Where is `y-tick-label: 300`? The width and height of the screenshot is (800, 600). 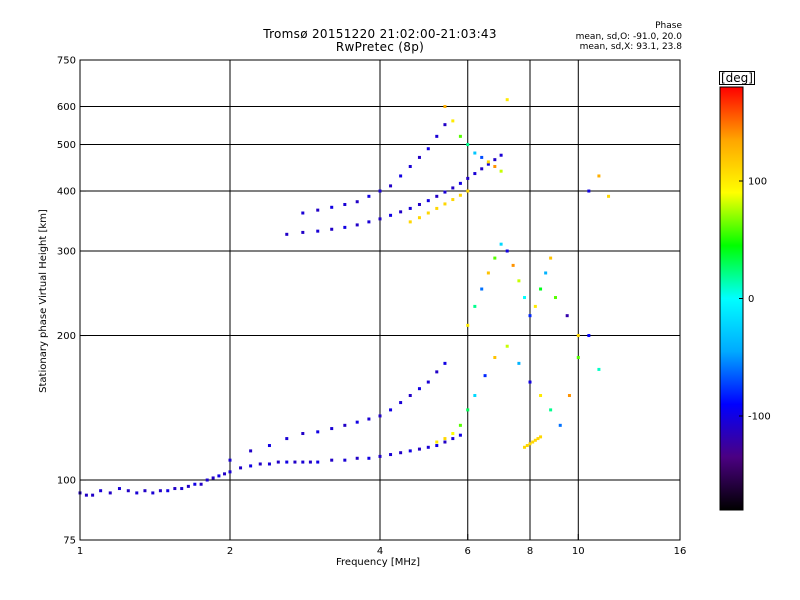
y-tick-label: 300 is located at coordinates (66, 252).